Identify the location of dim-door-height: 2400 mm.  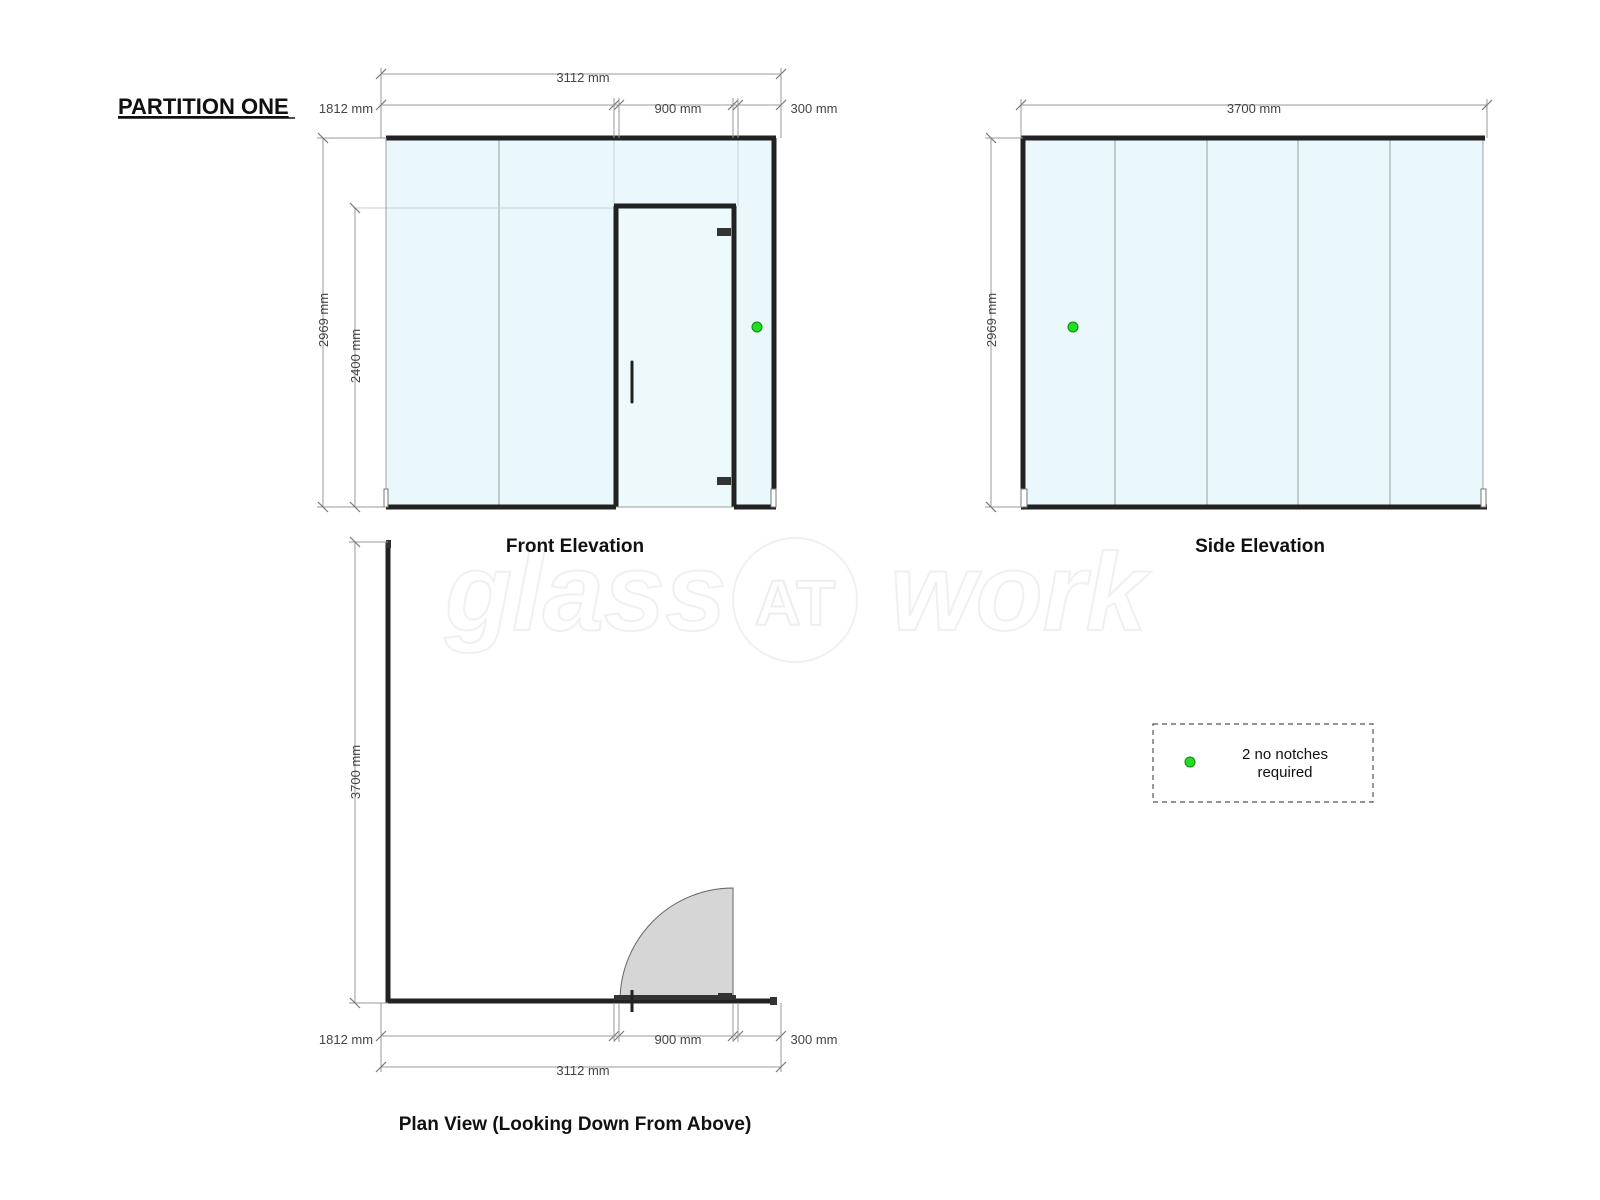
(355, 356).